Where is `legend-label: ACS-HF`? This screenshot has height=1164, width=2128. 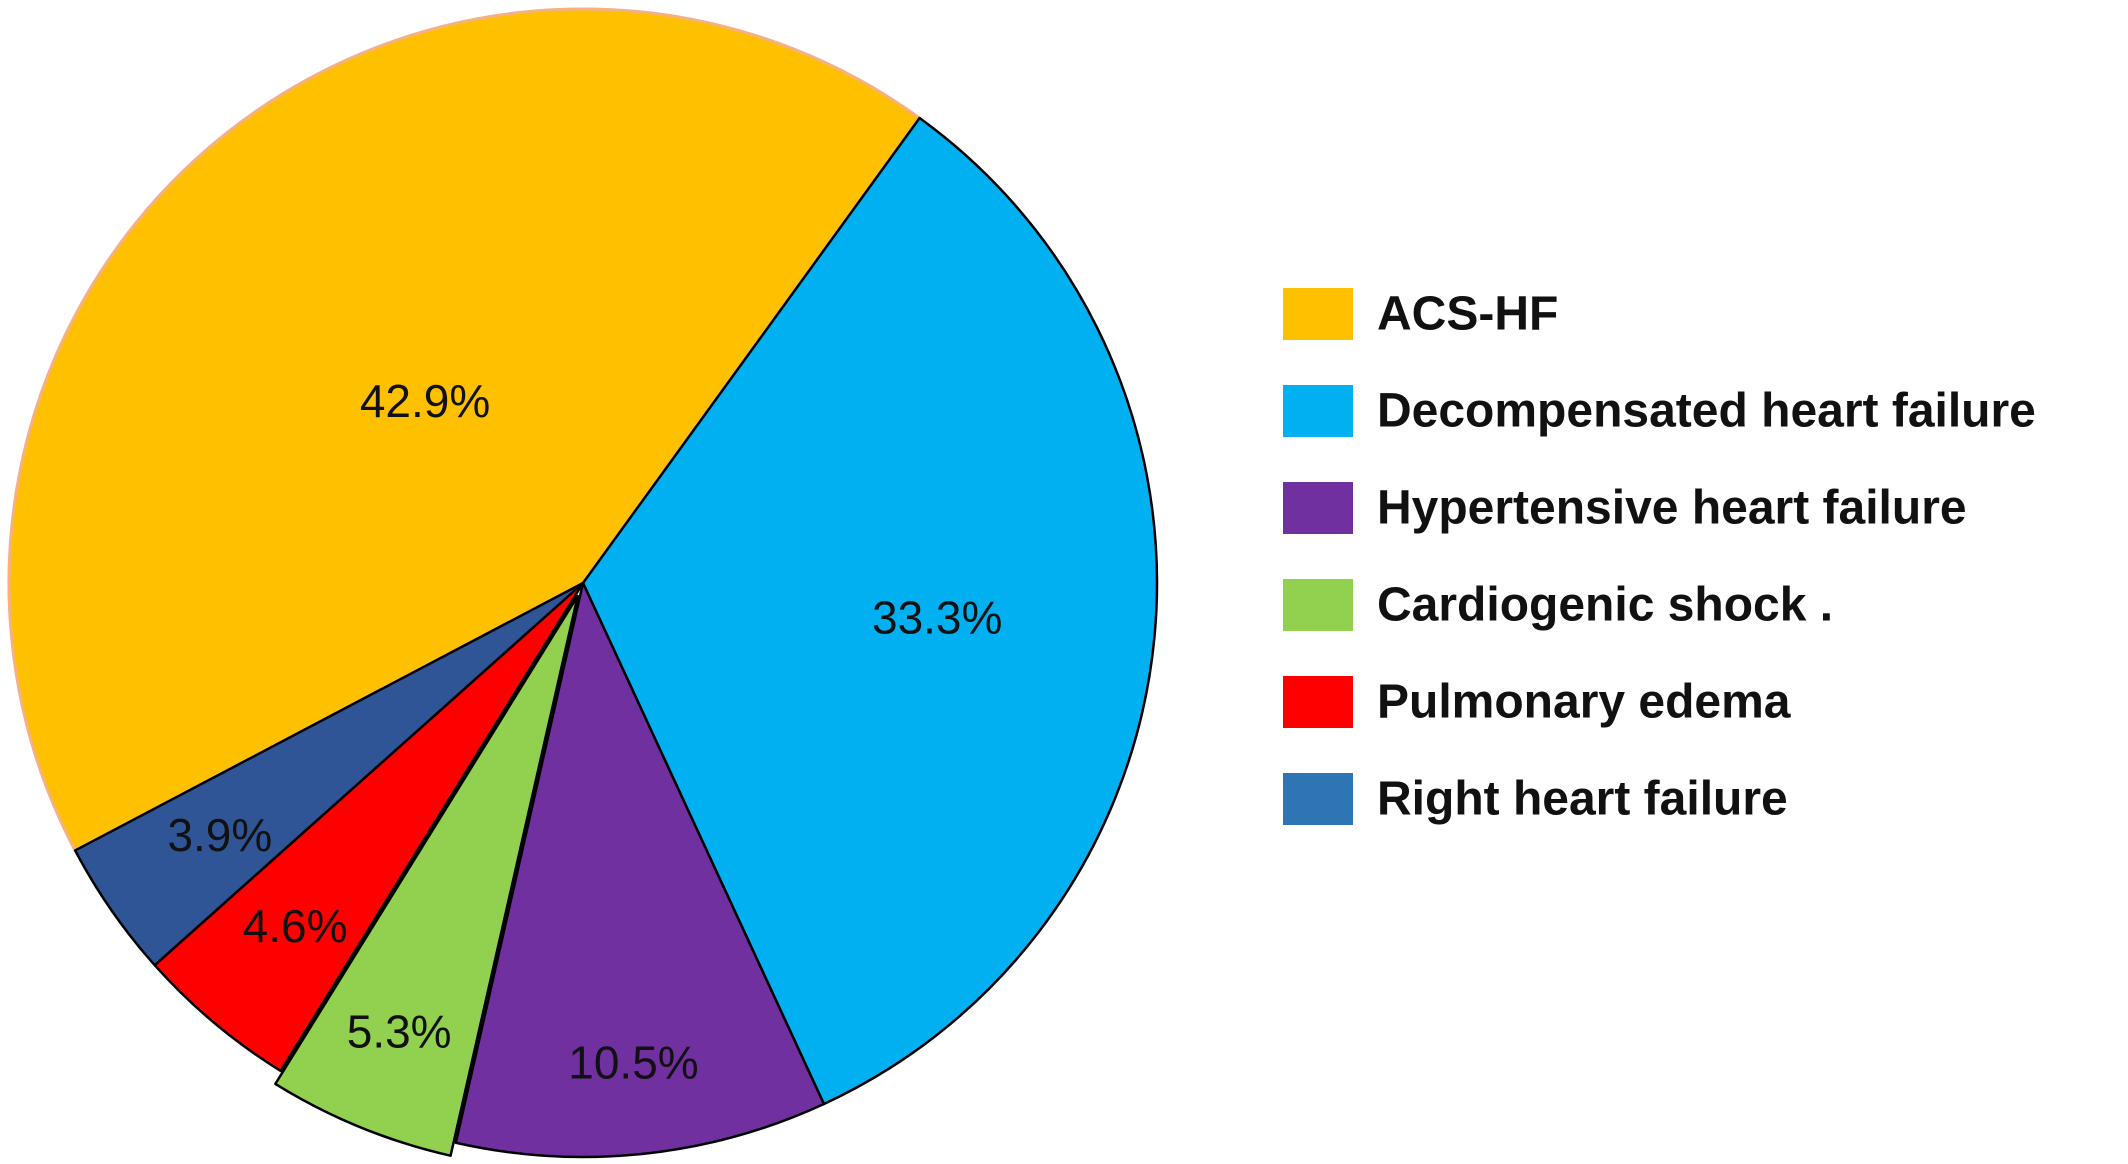 legend-label: ACS-HF is located at coordinates (1467, 314).